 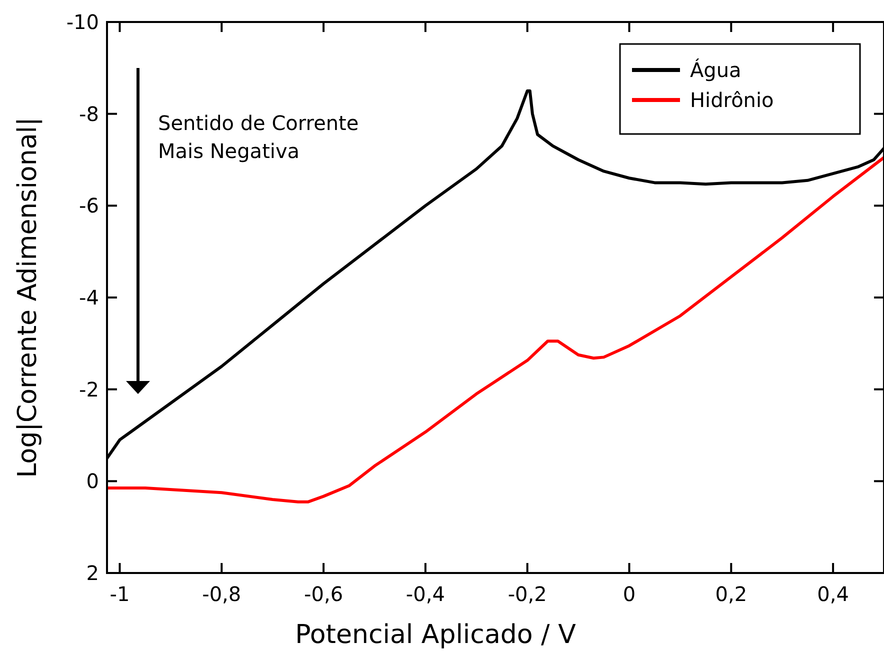 I want to click on legend-label: Hidrônio, so click(x=732, y=100).